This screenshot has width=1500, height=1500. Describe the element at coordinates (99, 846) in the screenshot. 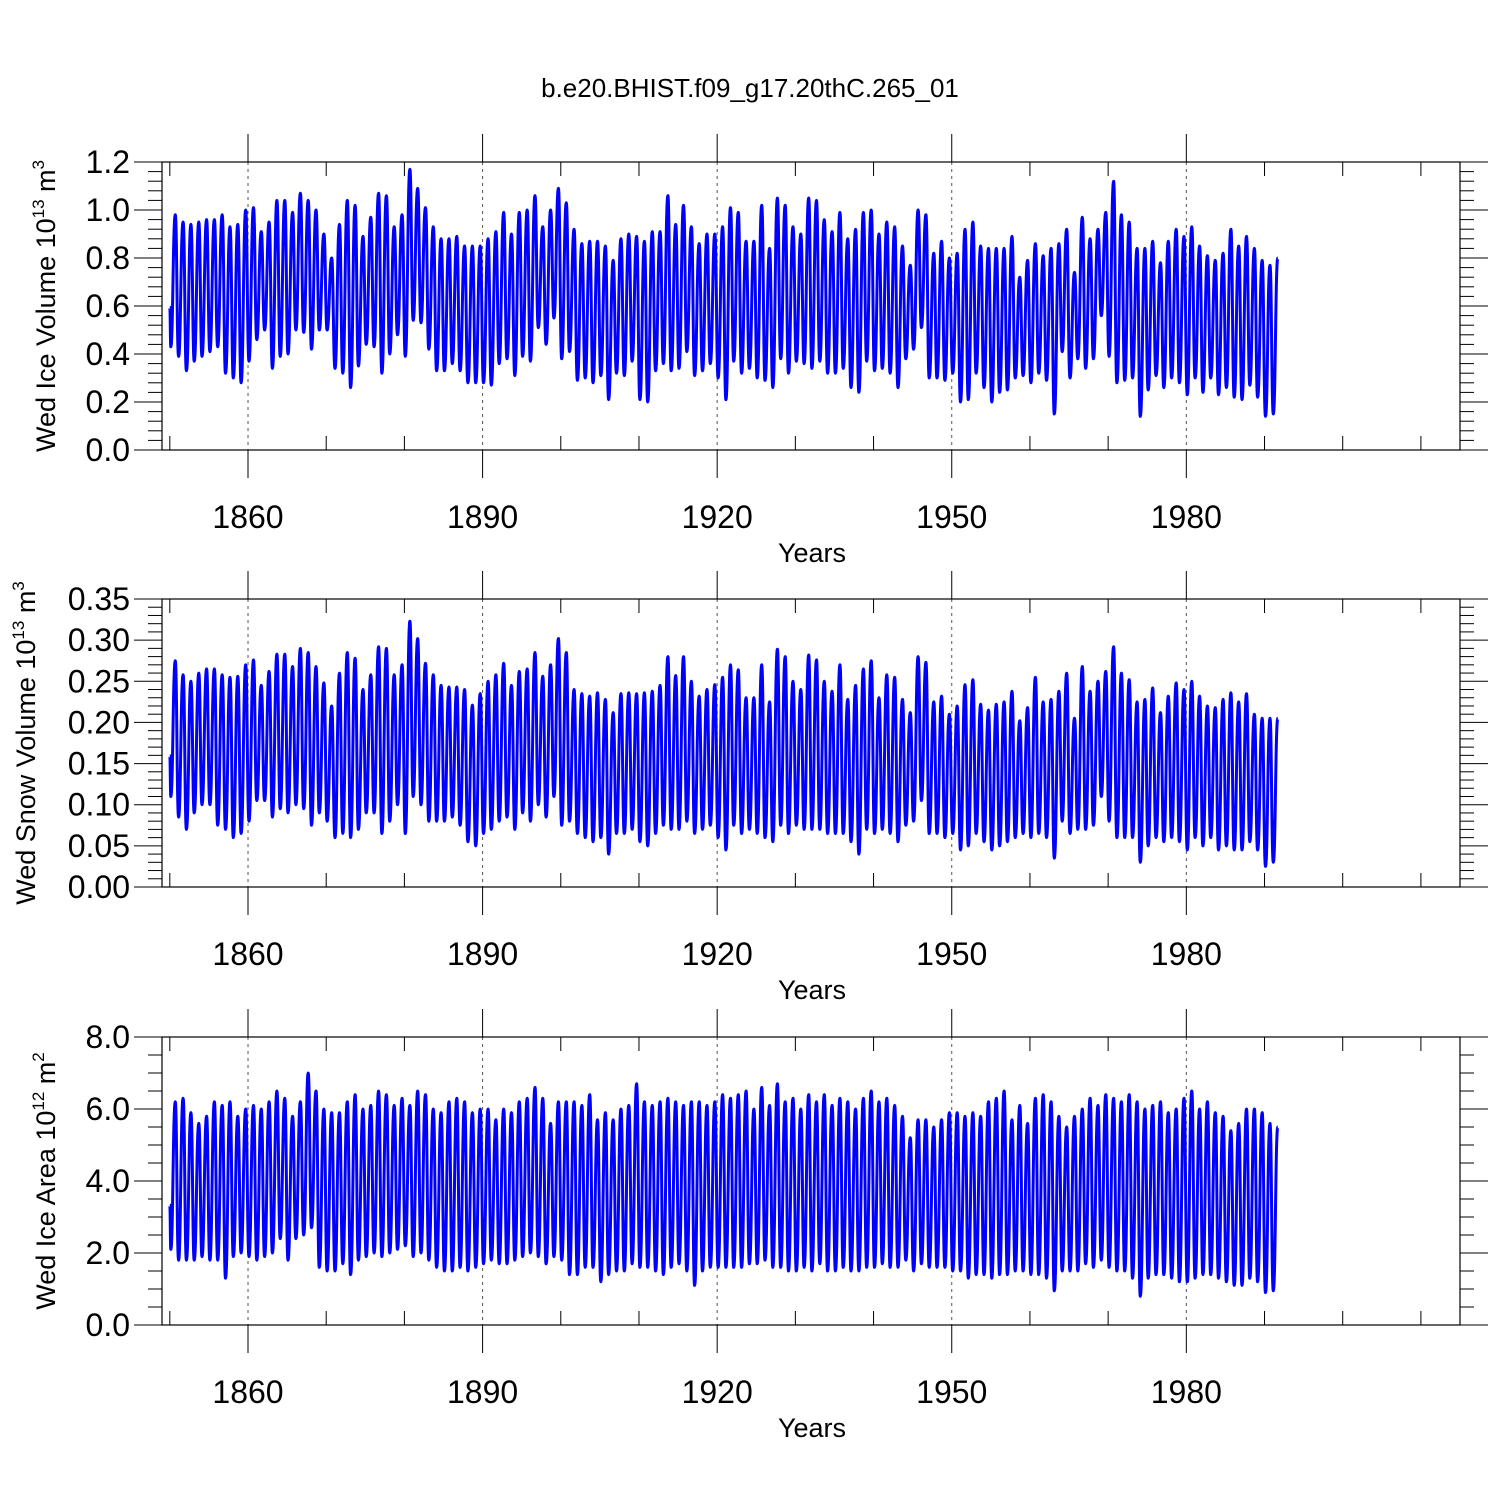

I see `y-tick-label: 0.05` at that location.